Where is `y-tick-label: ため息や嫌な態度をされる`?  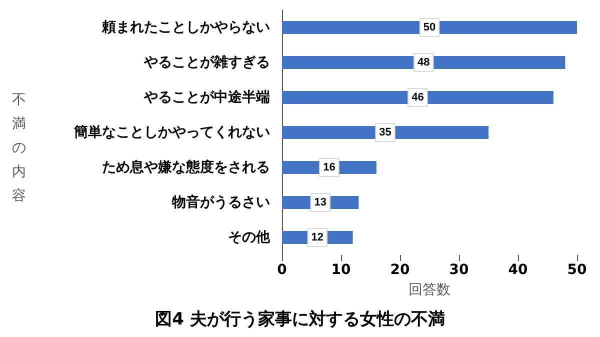 y-tick-label: ため息や嫌な態度をされる is located at coordinates (186, 167).